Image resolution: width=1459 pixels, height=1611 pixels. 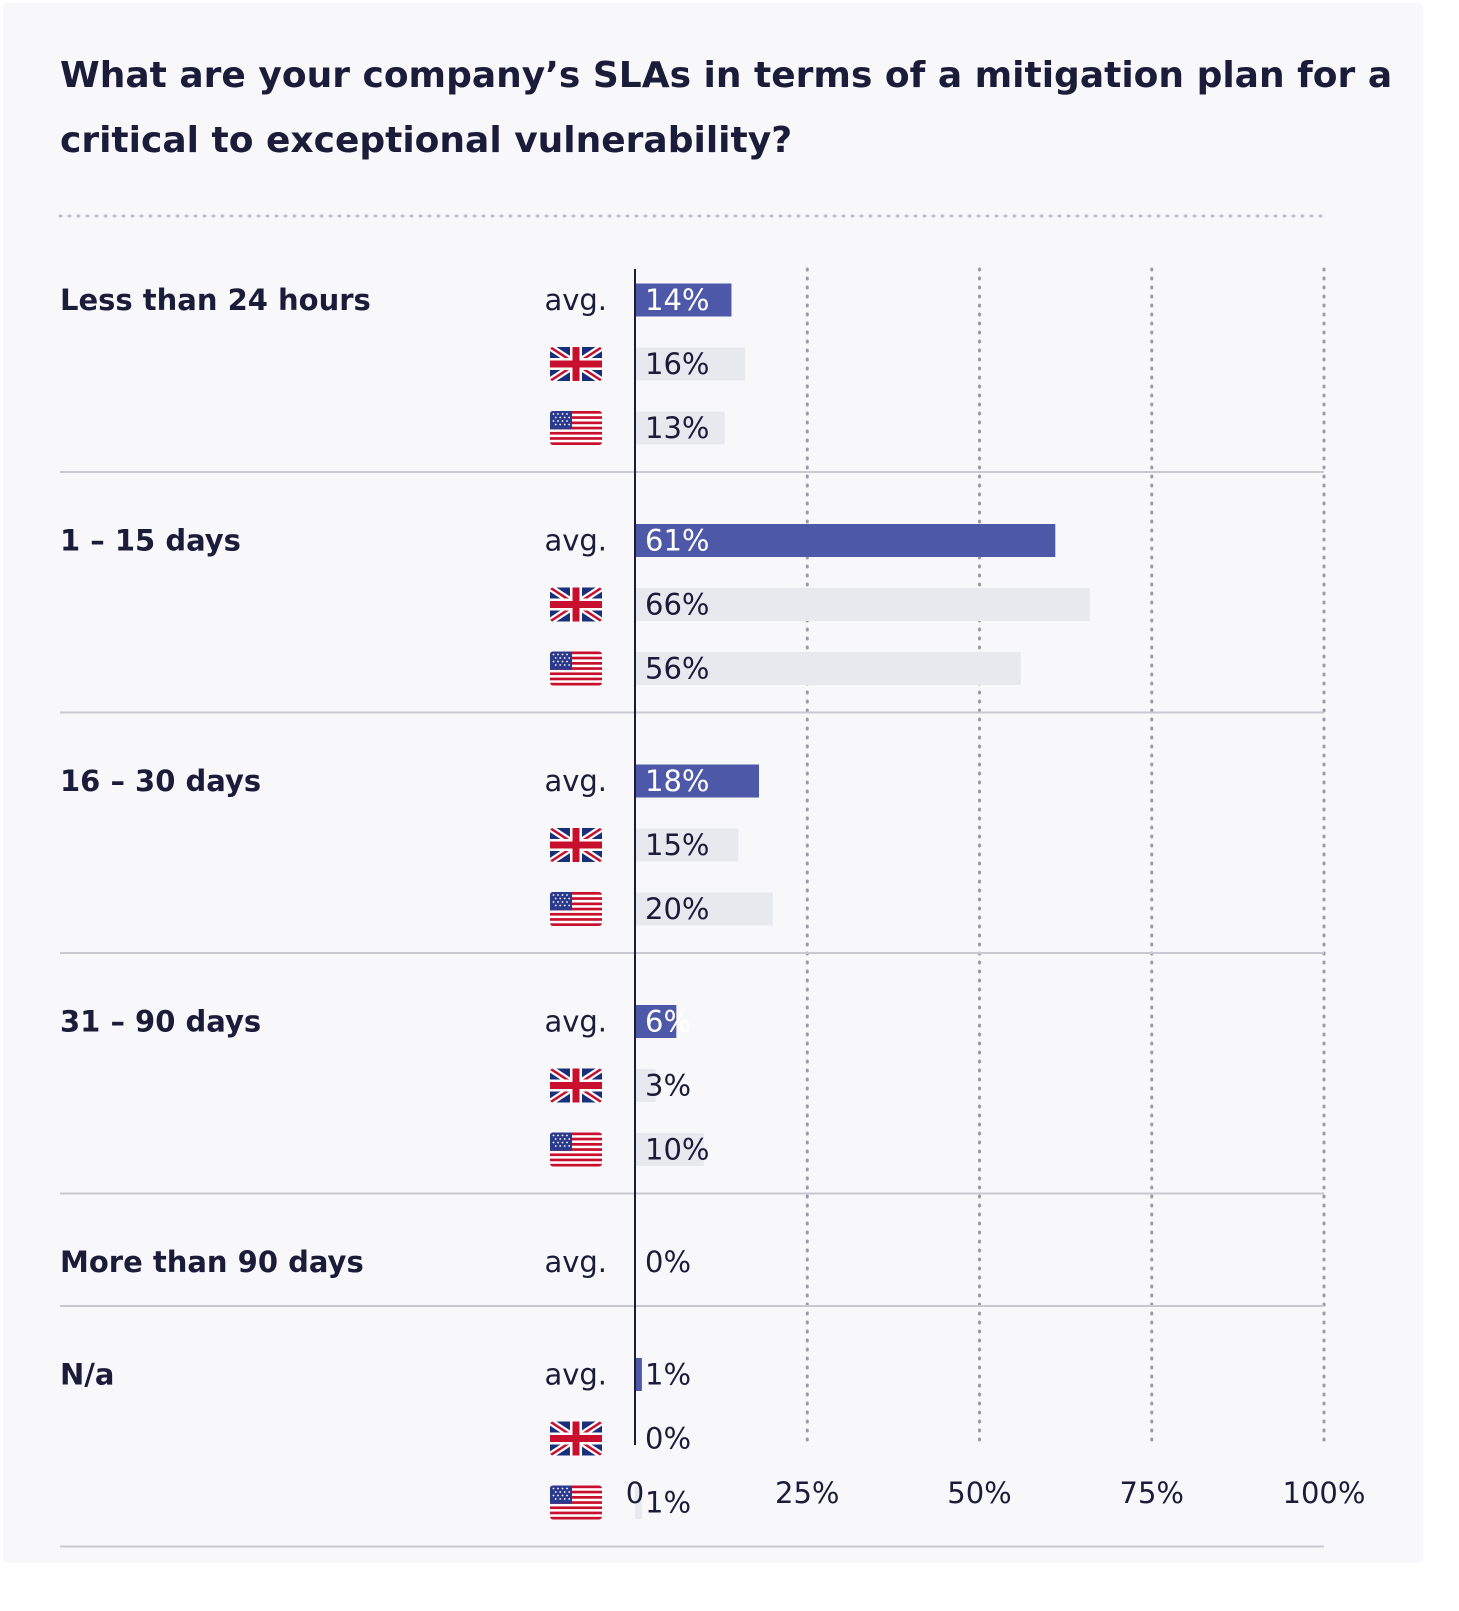 I want to click on x-tick-label-25: 25%, so click(x=807, y=1493).